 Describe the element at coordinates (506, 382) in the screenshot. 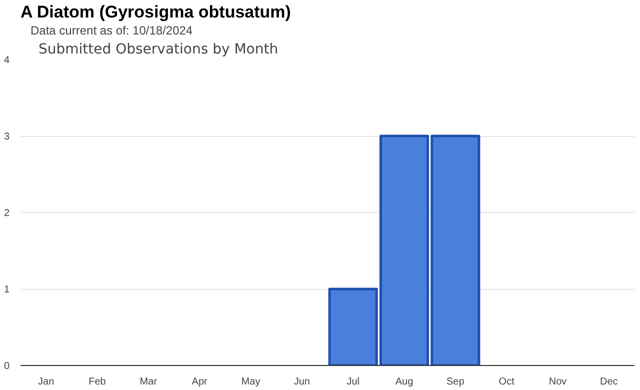

I see `x-tick-label: Oct` at that location.